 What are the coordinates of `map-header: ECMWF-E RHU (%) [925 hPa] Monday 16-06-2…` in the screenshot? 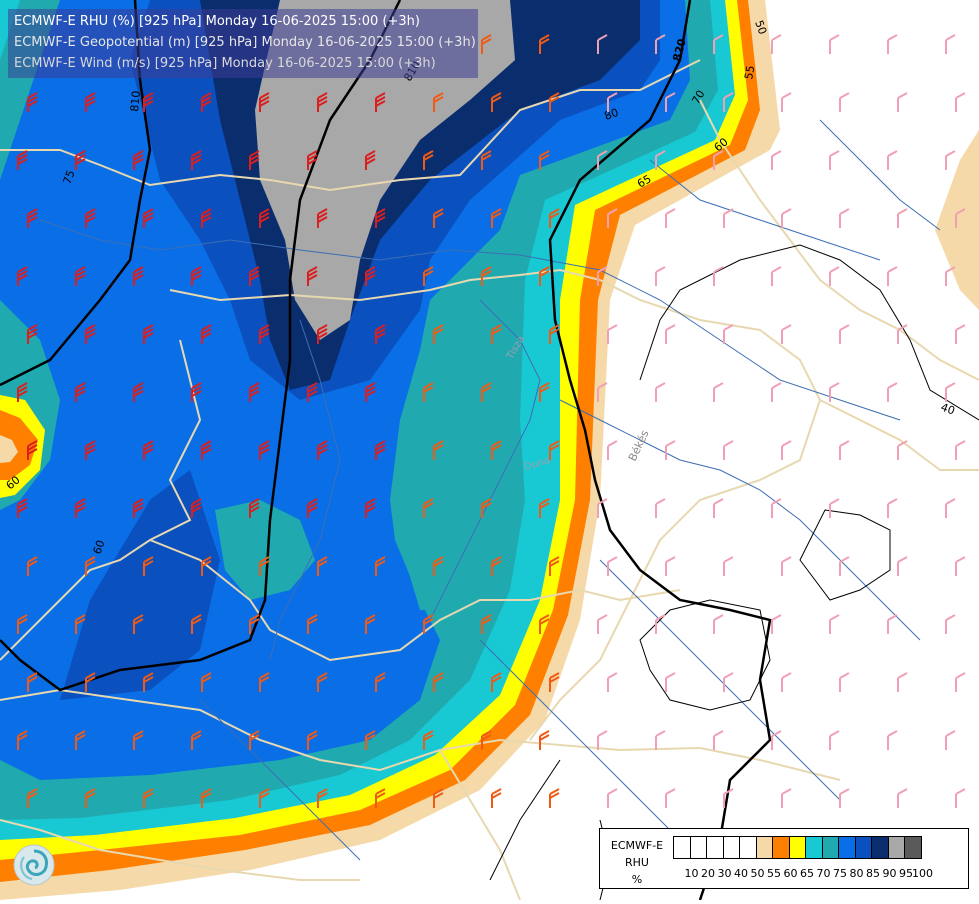 It's located at (243, 43).